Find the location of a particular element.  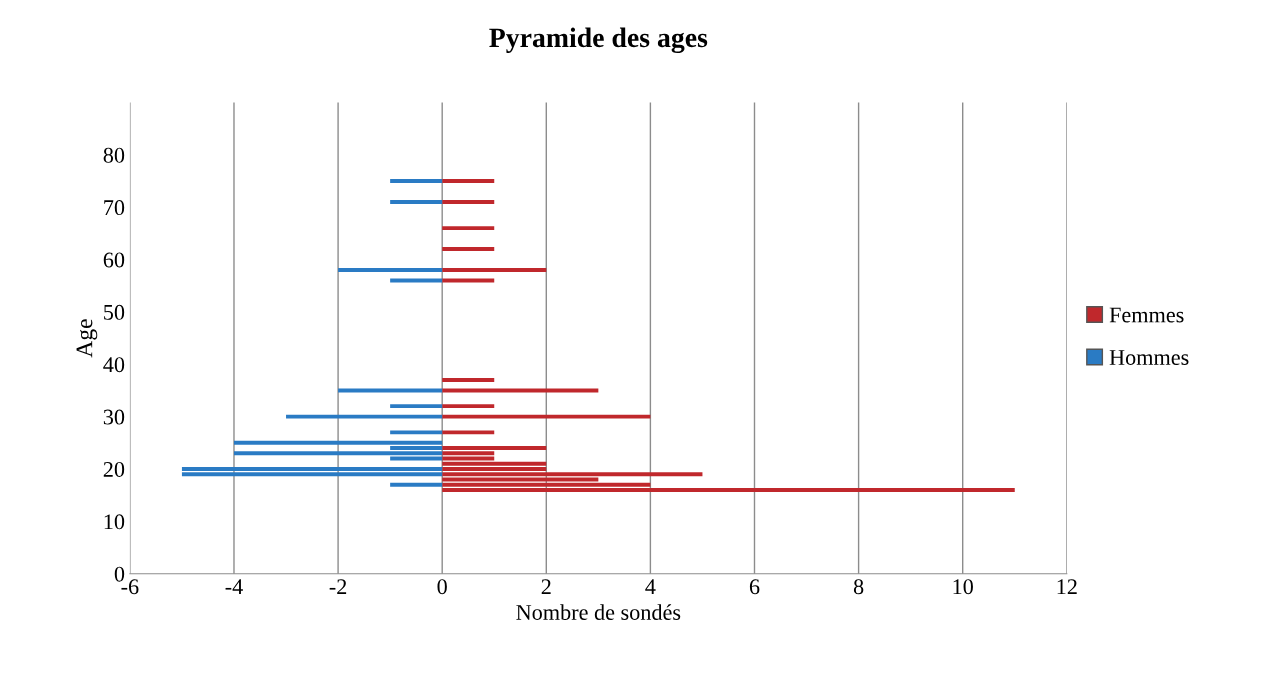

y-tick-label: 20 is located at coordinates (114, 469).